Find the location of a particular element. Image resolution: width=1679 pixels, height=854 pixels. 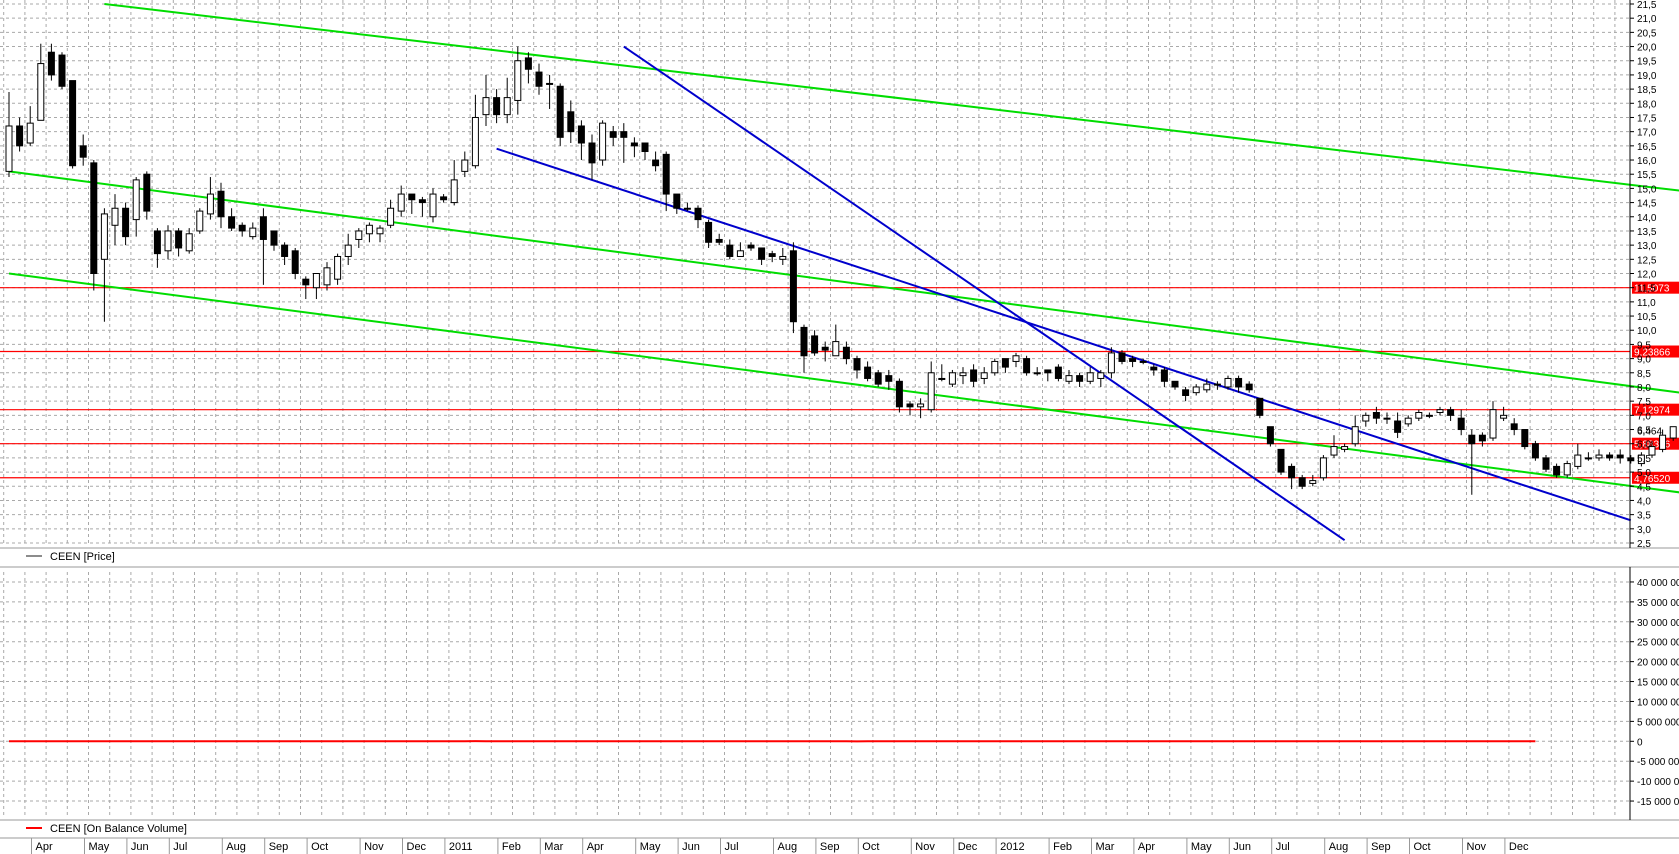

price-tick-label: 2,5 is located at coordinates (1644, 544).